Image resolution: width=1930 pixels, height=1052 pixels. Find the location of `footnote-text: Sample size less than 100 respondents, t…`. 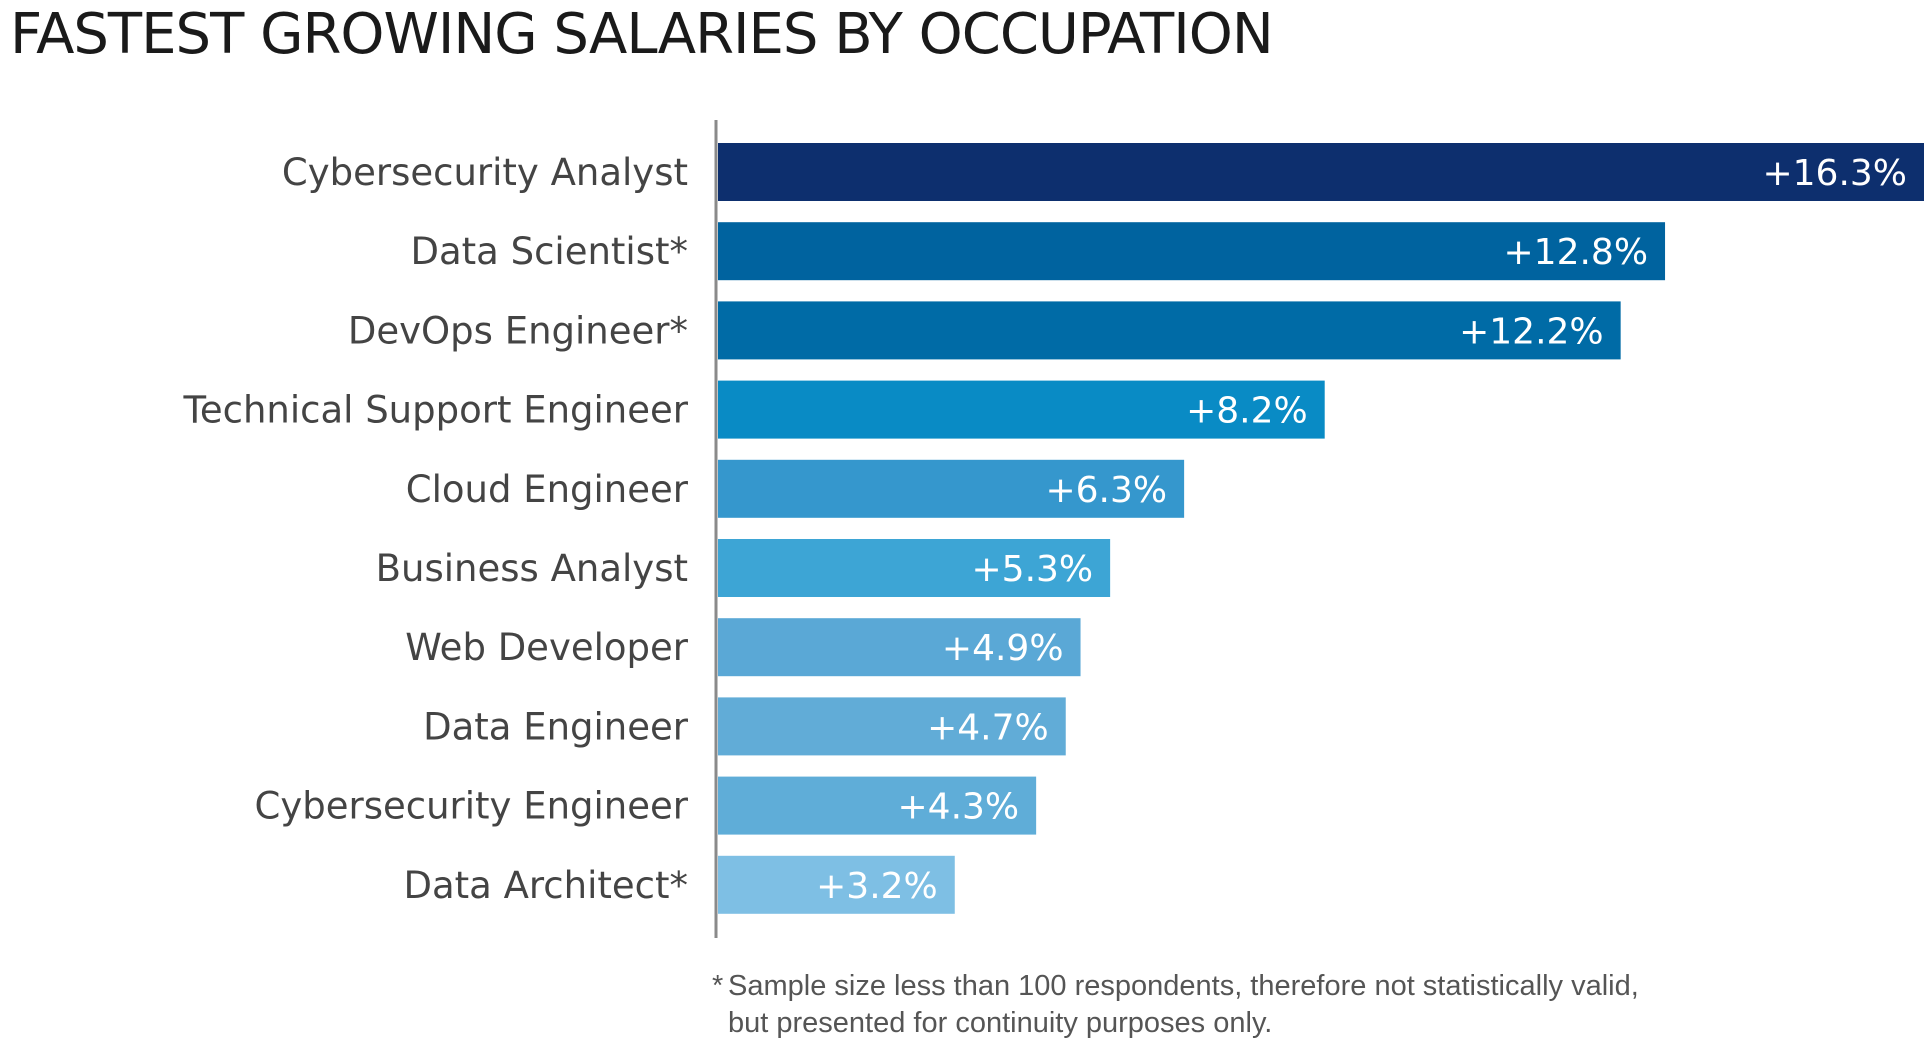

footnote-text: Sample size less than 100 respondents, t… is located at coordinates (1183, 1005).